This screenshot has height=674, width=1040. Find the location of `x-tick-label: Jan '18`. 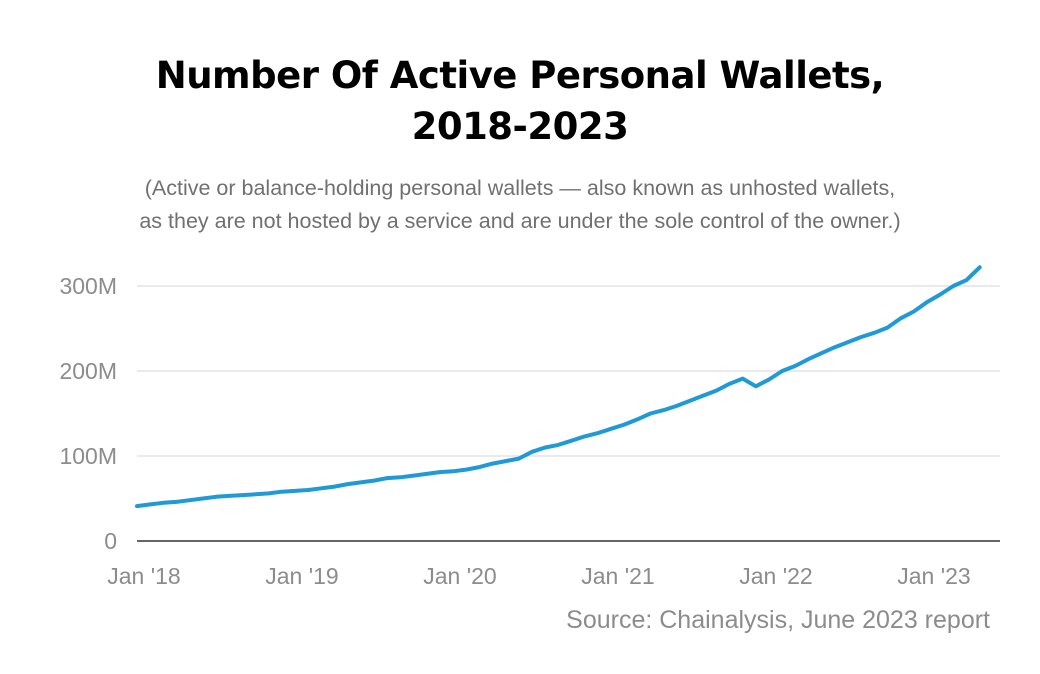

x-tick-label: Jan '18 is located at coordinates (143, 576).